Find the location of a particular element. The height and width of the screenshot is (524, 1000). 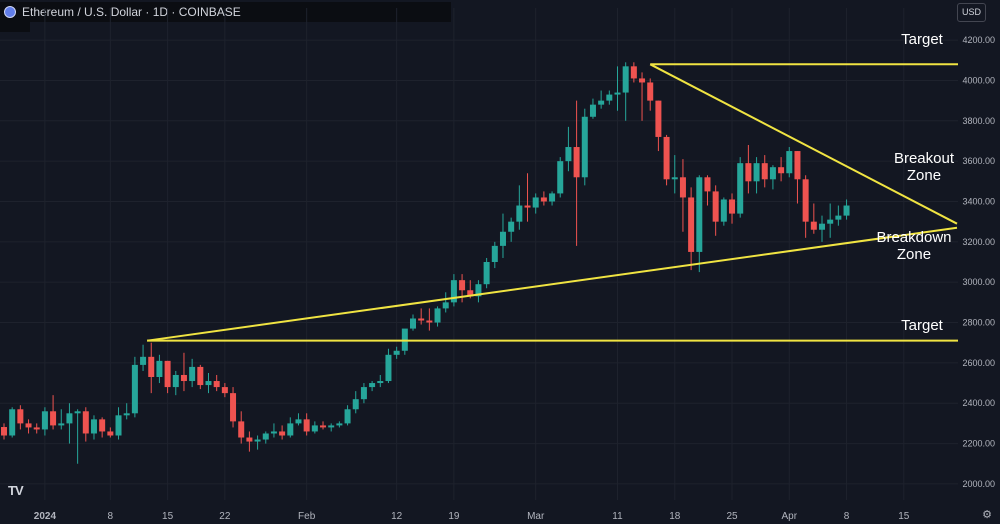

y-tick-label: 4200.00 is located at coordinates (978, 40).